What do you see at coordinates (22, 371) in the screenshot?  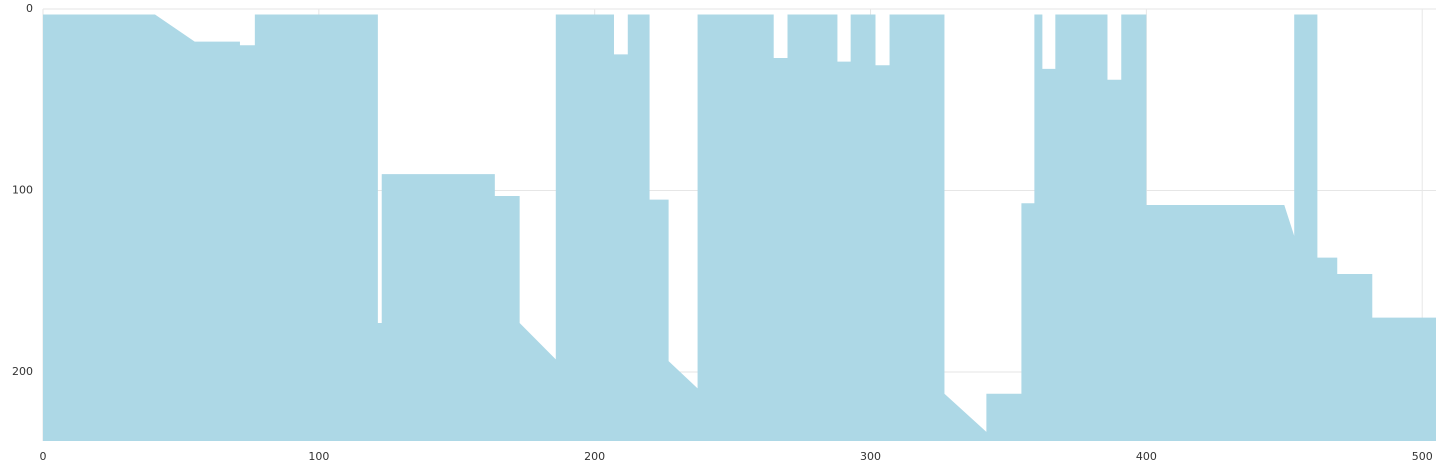 I see `y-tick-label: 200` at bounding box center [22, 371].